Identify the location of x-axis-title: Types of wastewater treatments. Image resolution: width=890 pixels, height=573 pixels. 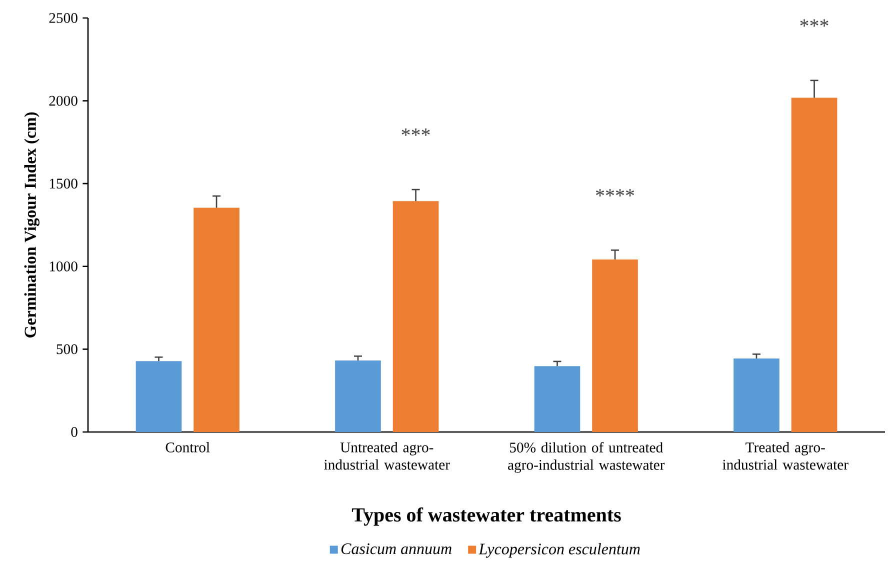
(486, 516).